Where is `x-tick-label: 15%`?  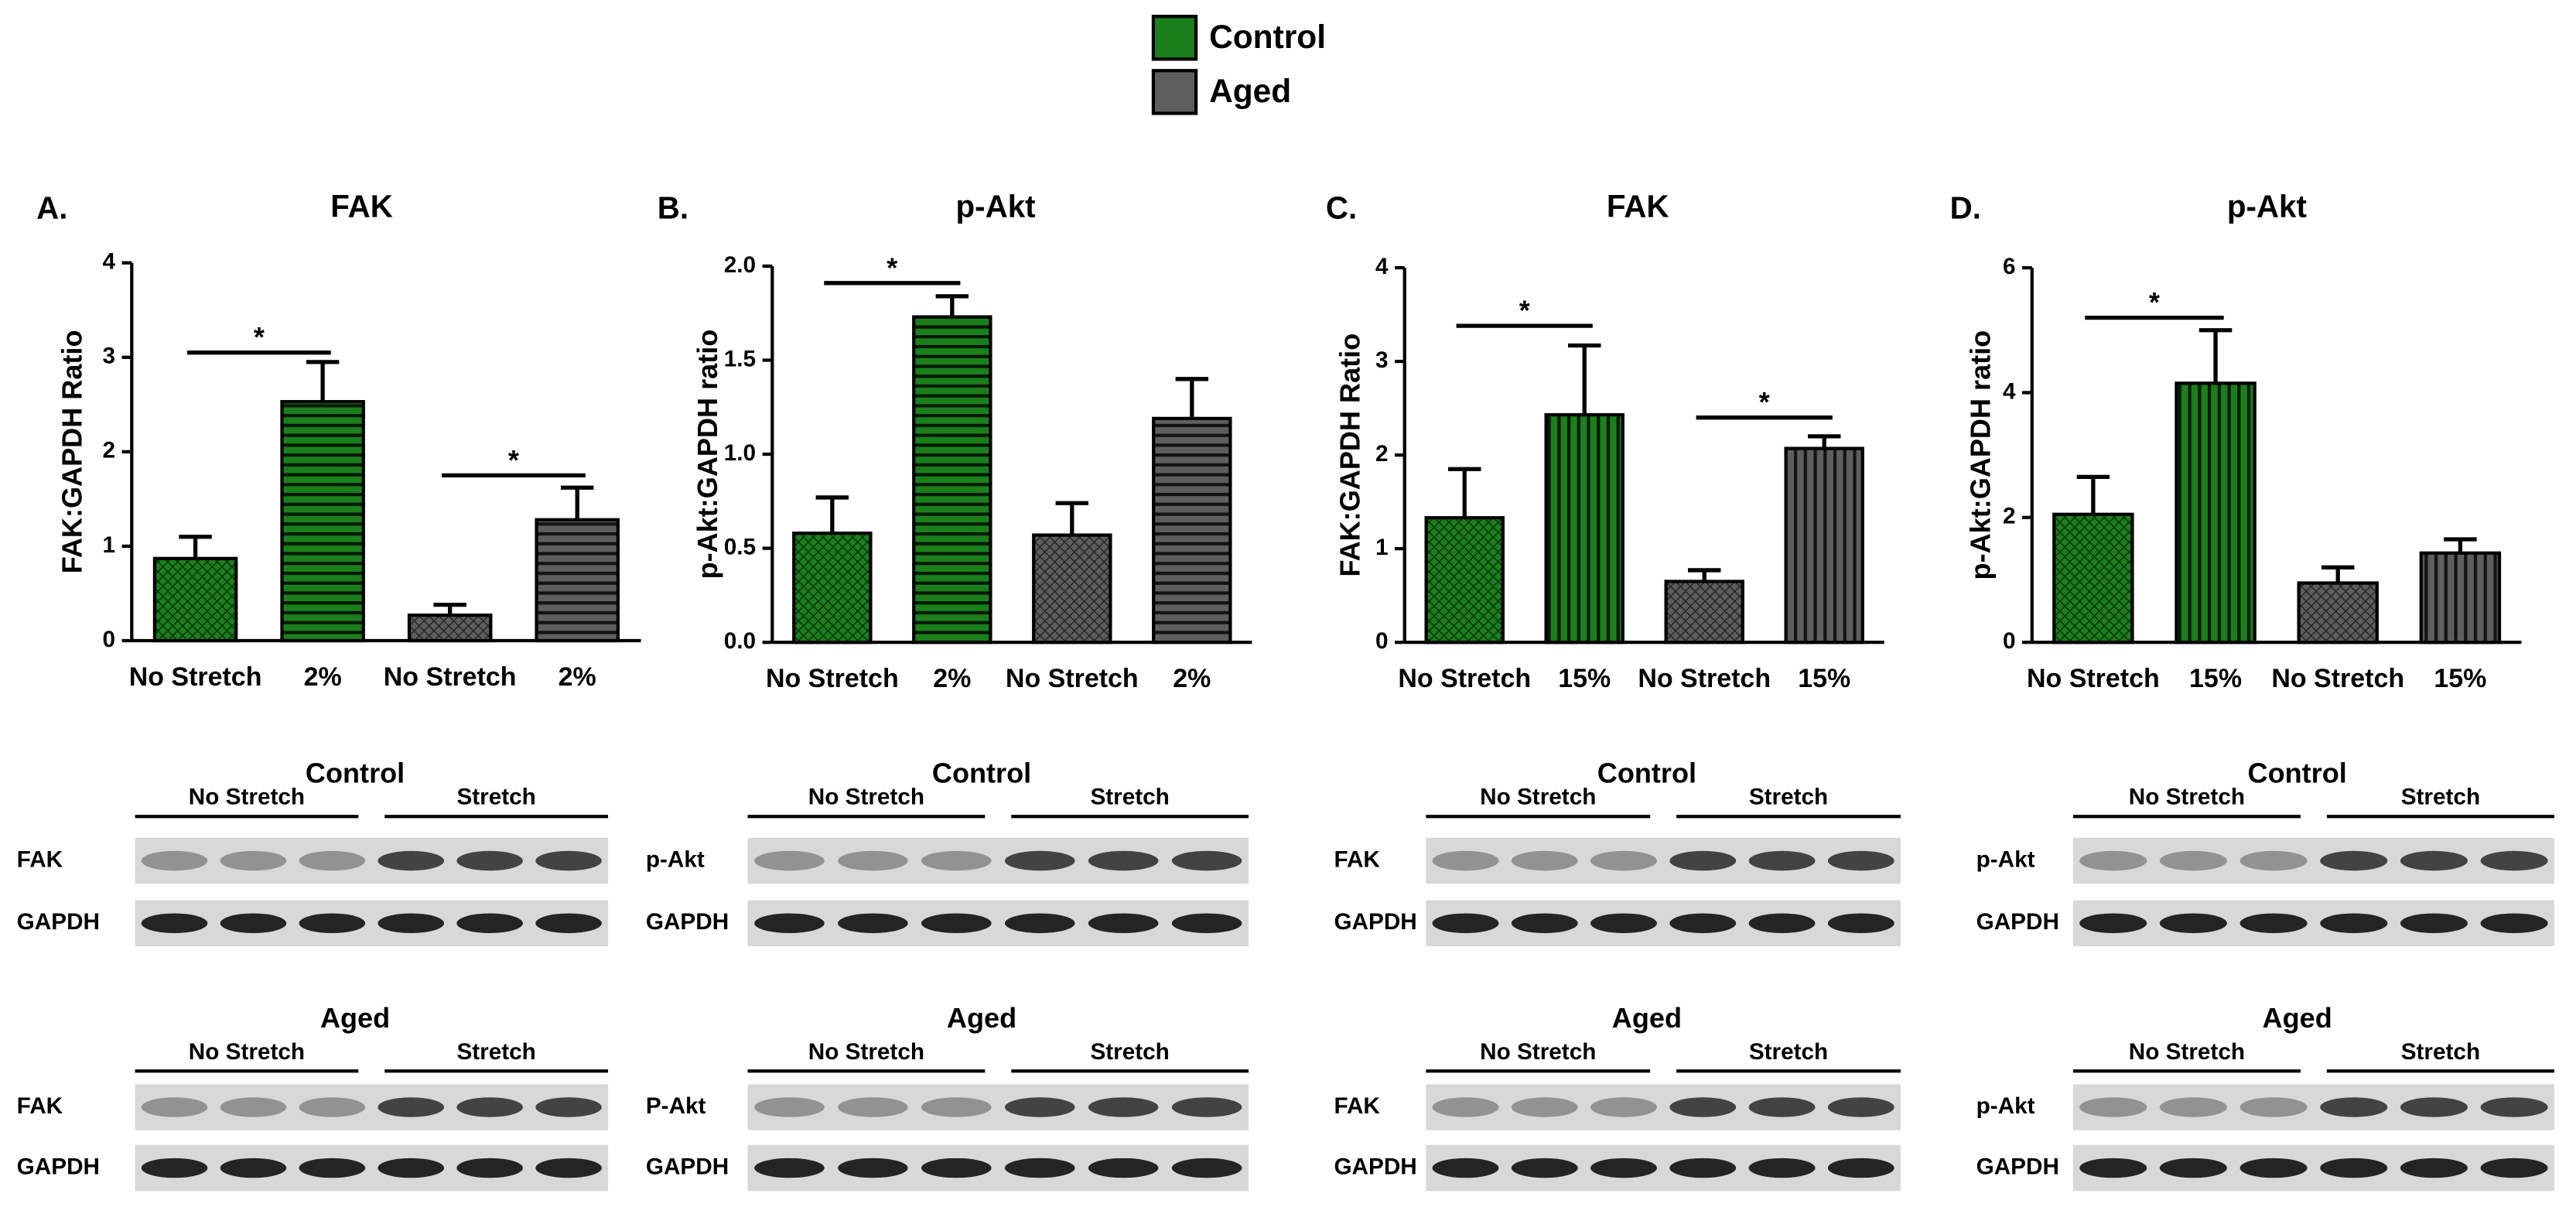
x-tick-label: 15% is located at coordinates (1824, 678).